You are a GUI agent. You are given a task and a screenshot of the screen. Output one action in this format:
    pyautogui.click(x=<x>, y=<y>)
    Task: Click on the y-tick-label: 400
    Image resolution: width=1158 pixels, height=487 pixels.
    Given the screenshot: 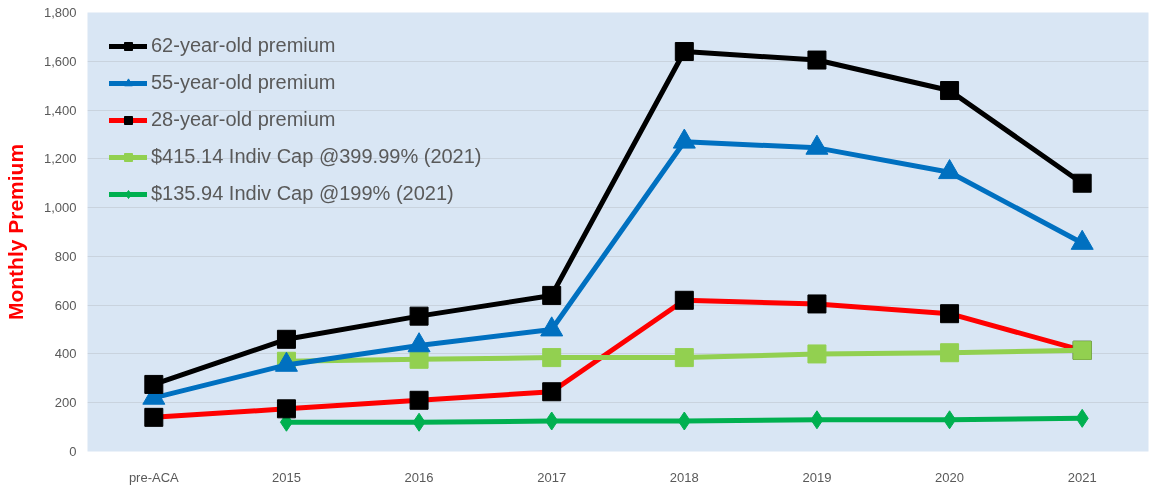 What is the action you would take?
    pyautogui.click(x=65, y=354)
    